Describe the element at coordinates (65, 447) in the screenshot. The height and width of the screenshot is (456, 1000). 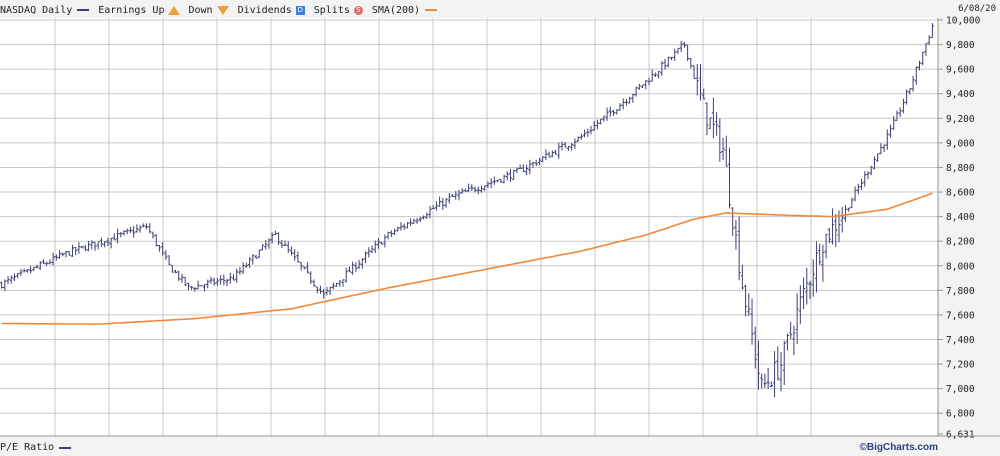
I see `pe-ratio-line-swatch-icon` at that location.